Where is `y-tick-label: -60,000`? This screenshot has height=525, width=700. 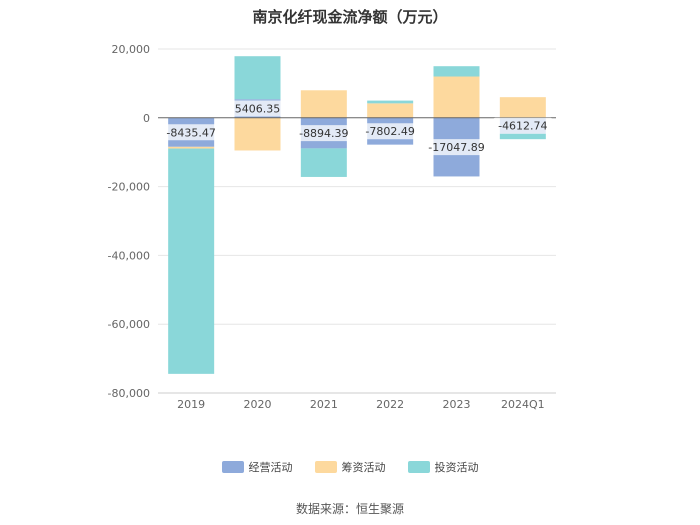
y-tick-label: -60,000 is located at coordinates (129, 324).